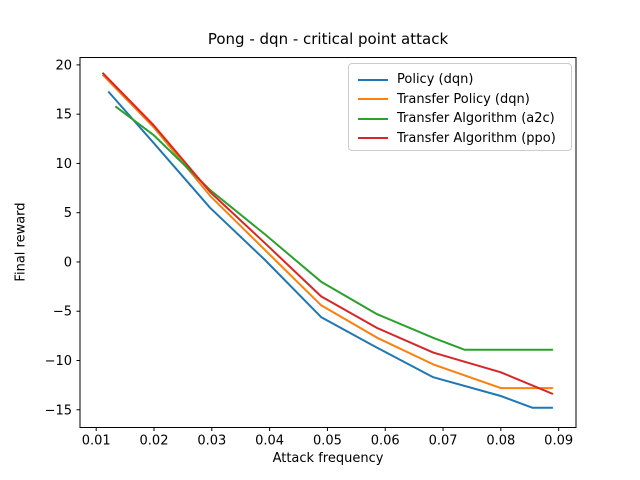  Describe the element at coordinates (500, 441) in the screenshot. I see `x-tick-label: 0.08` at that location.